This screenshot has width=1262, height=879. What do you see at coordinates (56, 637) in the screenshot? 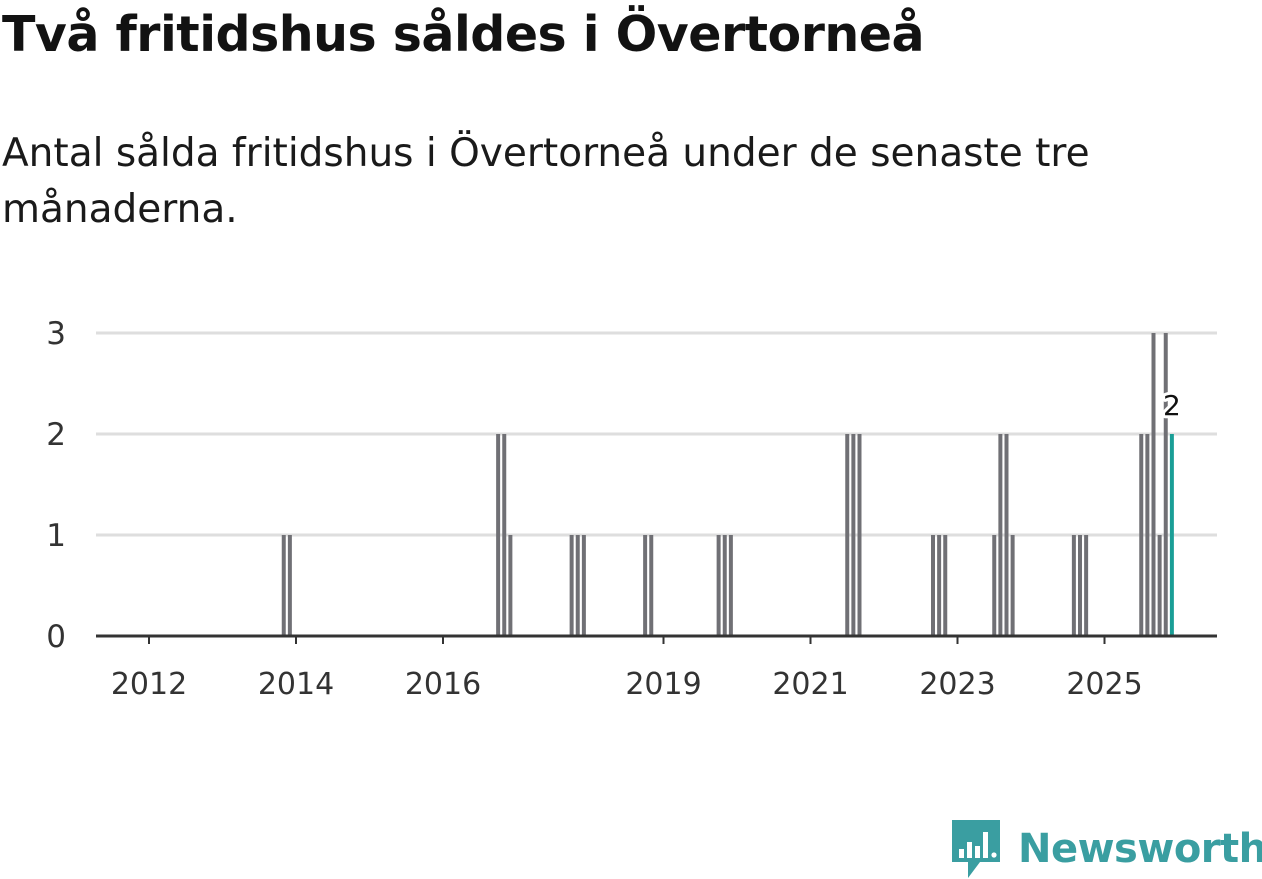
I see `y-tick-label: 0` at bounding box center [56, 637].